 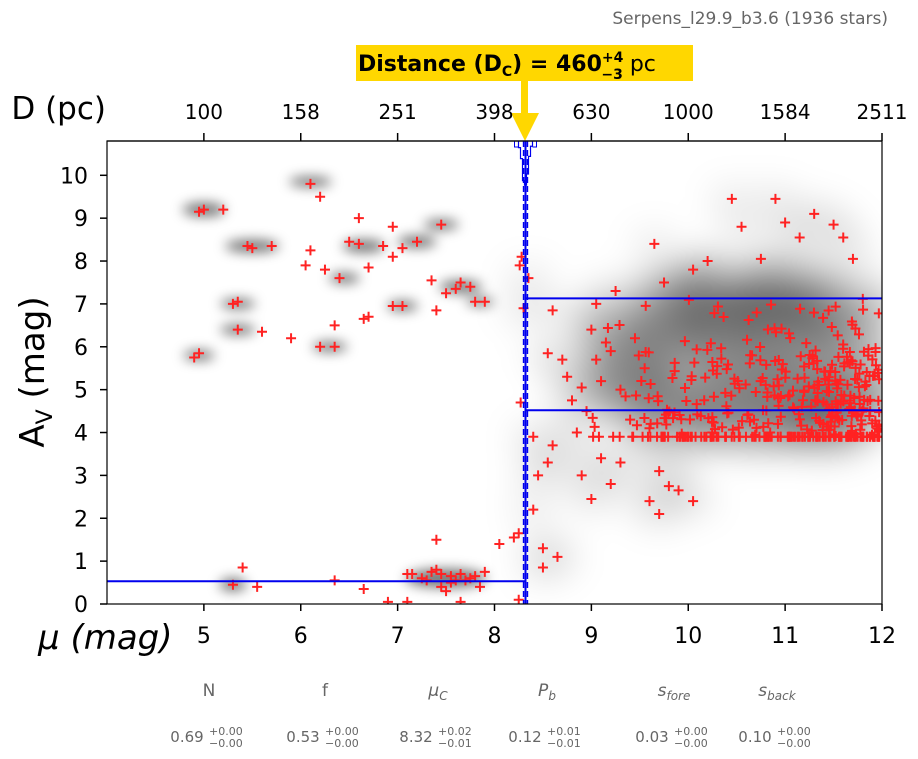 I want to click on banner-equals: ) = 460, so click(x=557, y=64).